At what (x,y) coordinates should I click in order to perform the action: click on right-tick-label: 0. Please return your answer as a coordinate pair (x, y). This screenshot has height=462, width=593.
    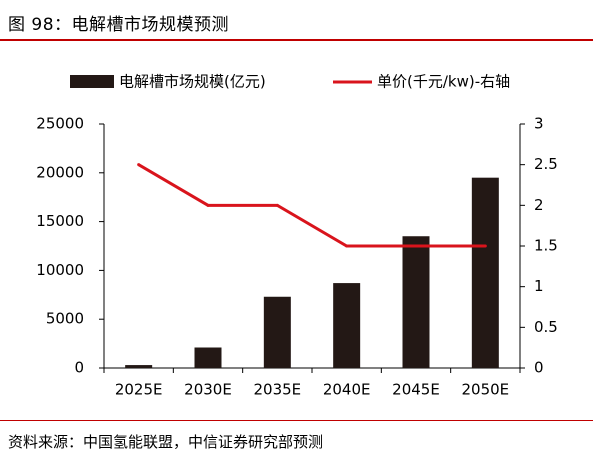
    Looking at the image, I should click on (539, 368).